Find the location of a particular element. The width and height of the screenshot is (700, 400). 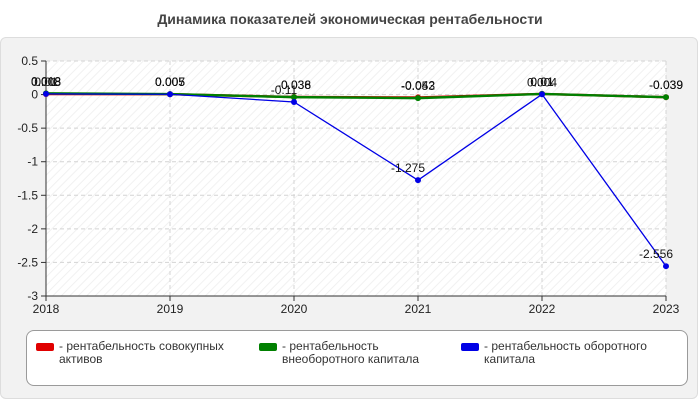

y-tick-label: -3 is located at coordinates (32, 296).